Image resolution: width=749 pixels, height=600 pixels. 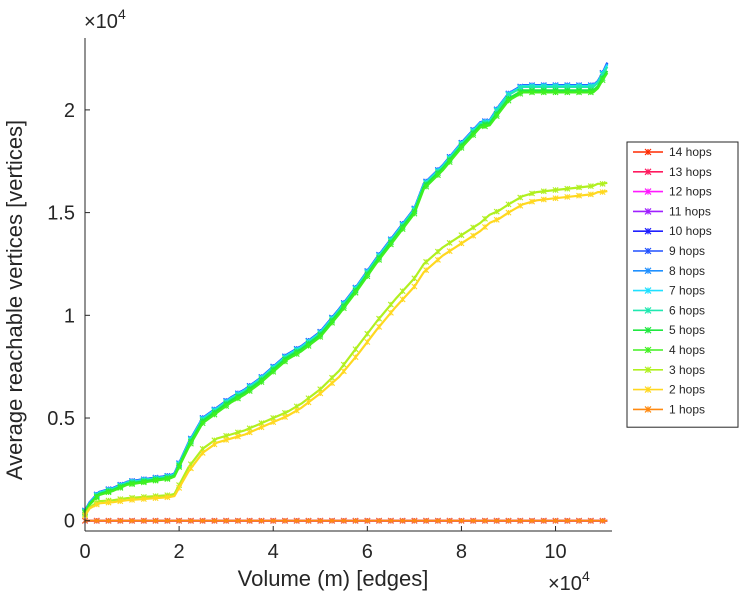 What do you see at coordinates (101, 22) in the screenshot?
I see `y-multiplier-base: ×10` at bounding box center [101, 22].